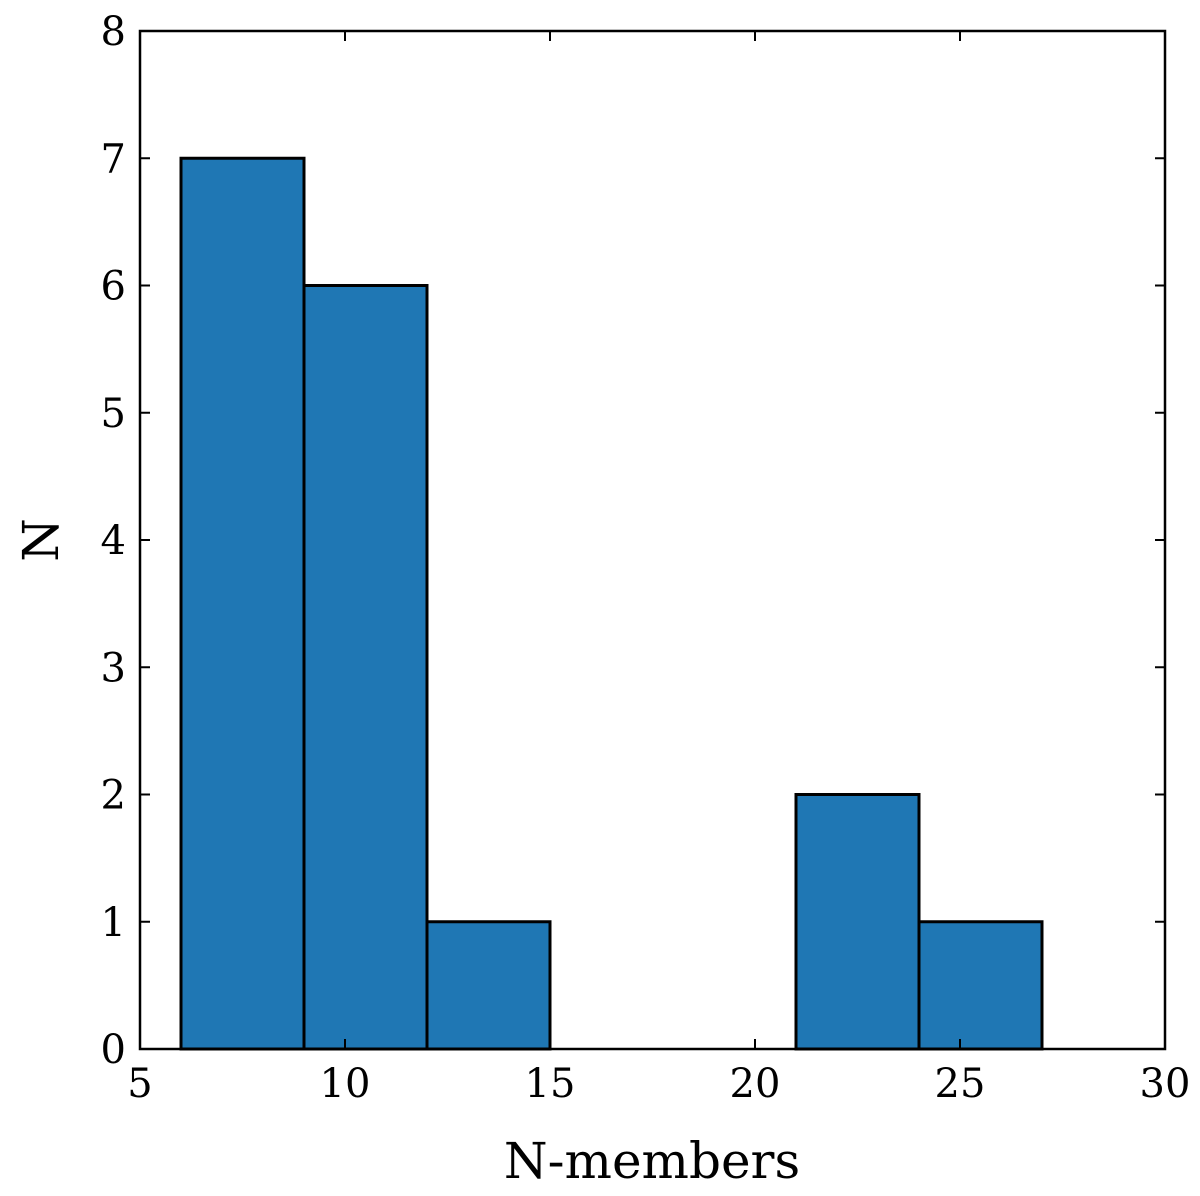 This screenshot has height=1196, width=1200. What do you see at coordinates (113, 414) in the screenshot?
I see `y-tick-label: 5` at bounding box center [113, 414].